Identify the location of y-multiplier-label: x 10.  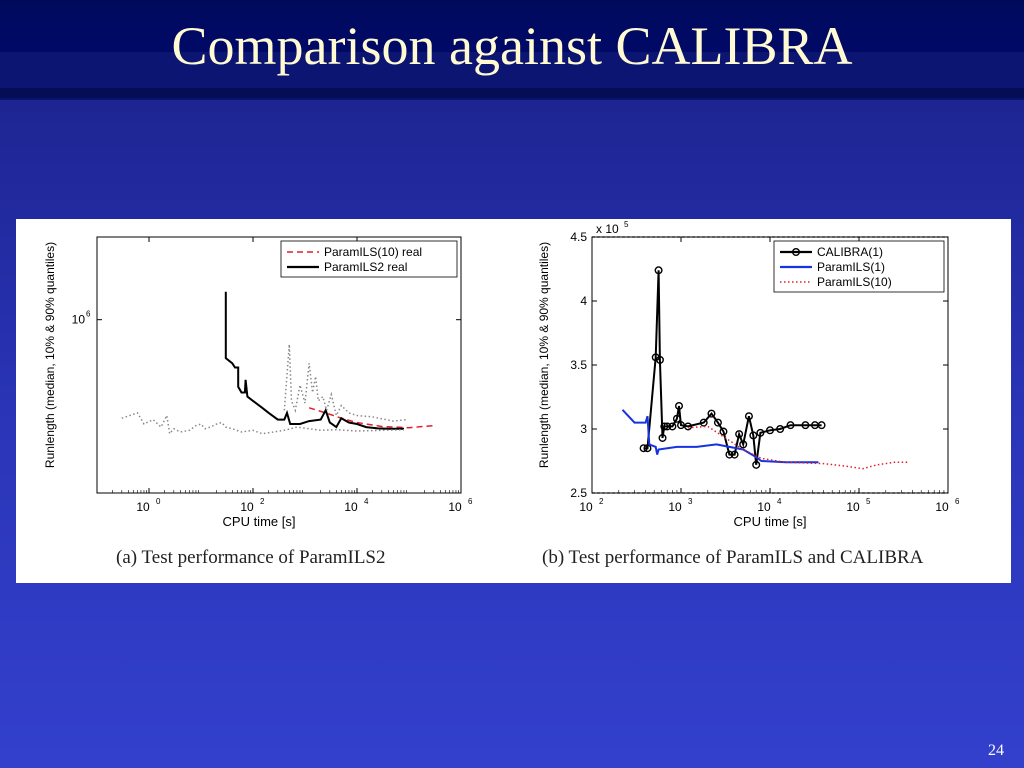
(607, 229).